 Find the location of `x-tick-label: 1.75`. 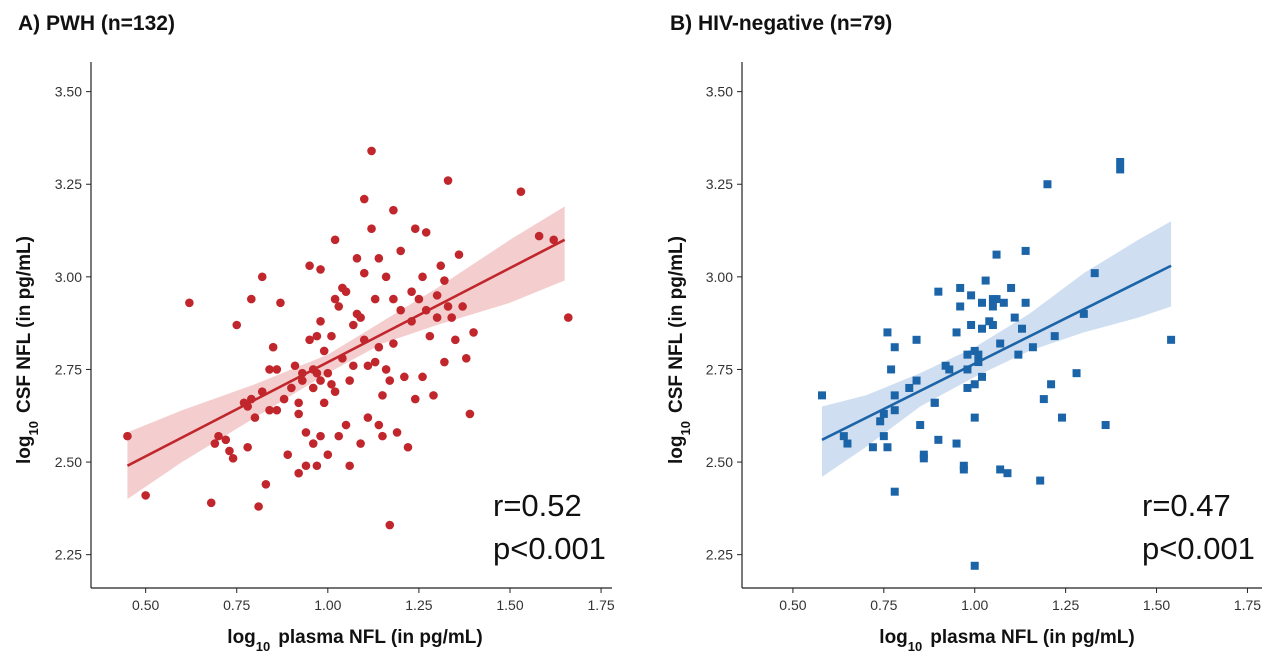

x-tick-label: 1.75 is located at coordinates (600, 605).